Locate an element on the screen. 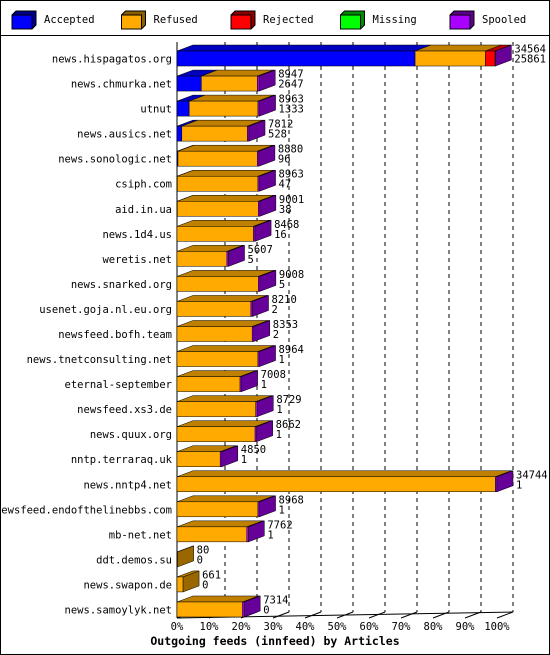  category-label: news.samoylyk.net is located at coordinates (118, 610).